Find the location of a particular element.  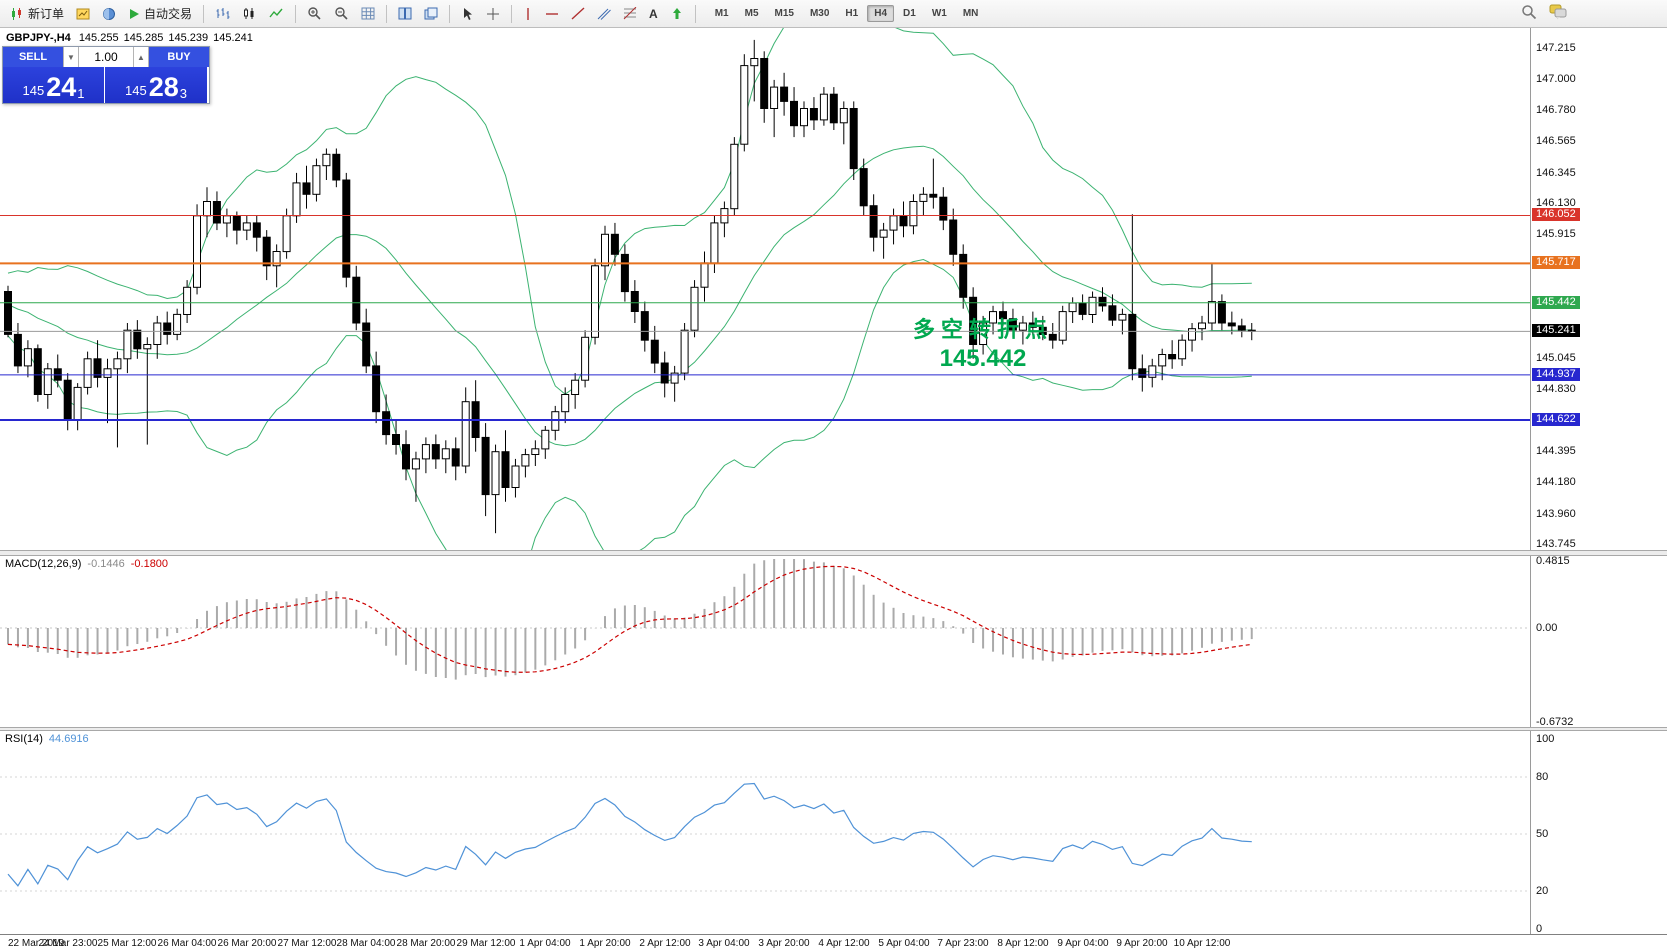

tf-button-H1: H1 is located at coordinates (852, 13).